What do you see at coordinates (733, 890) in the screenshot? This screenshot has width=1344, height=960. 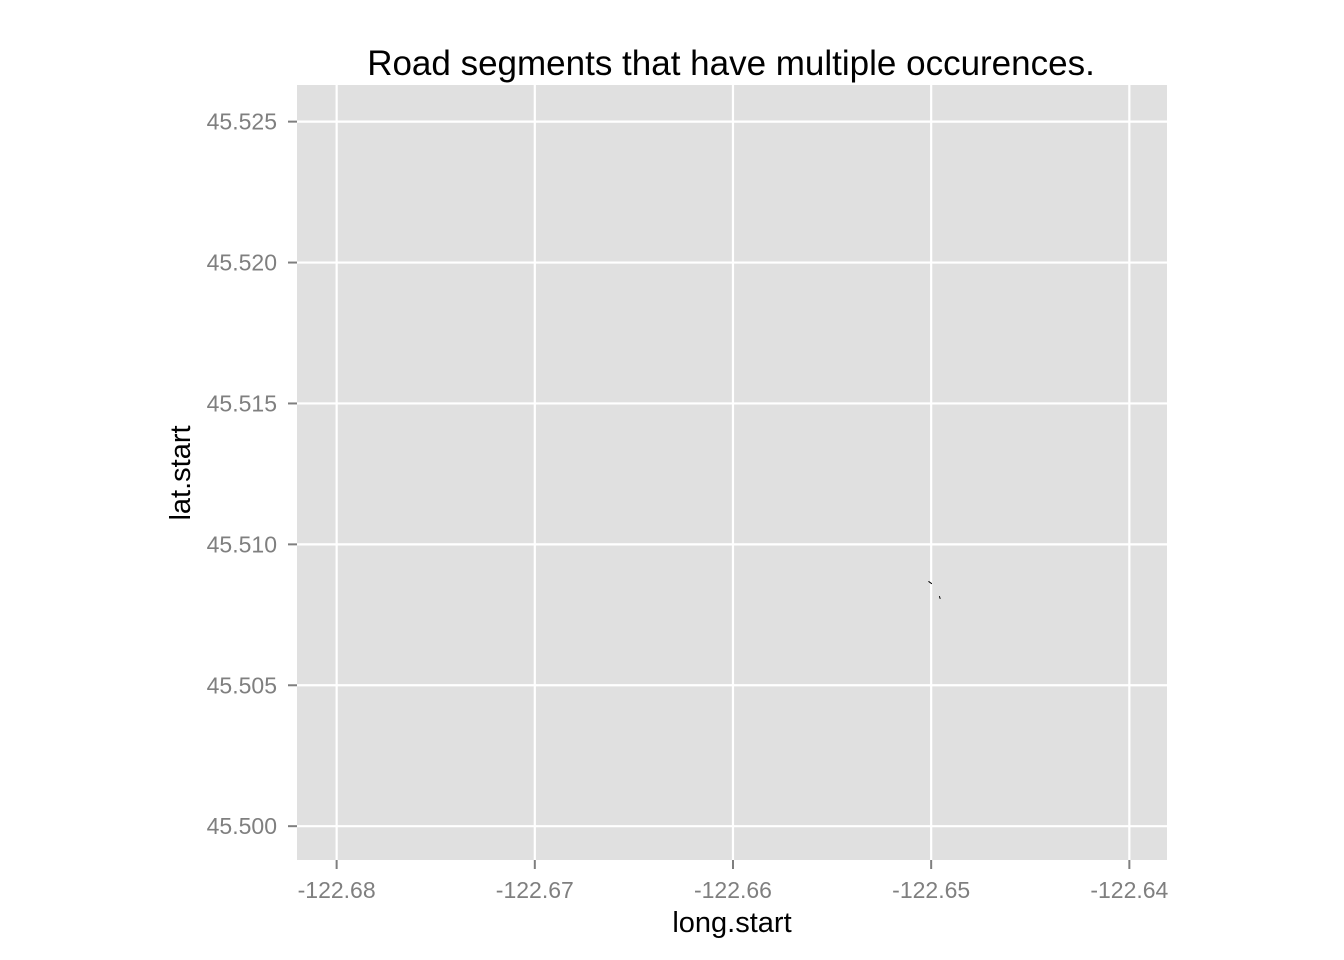 I see `x-tick-label: -122.66` at bounding box center [733, 890].